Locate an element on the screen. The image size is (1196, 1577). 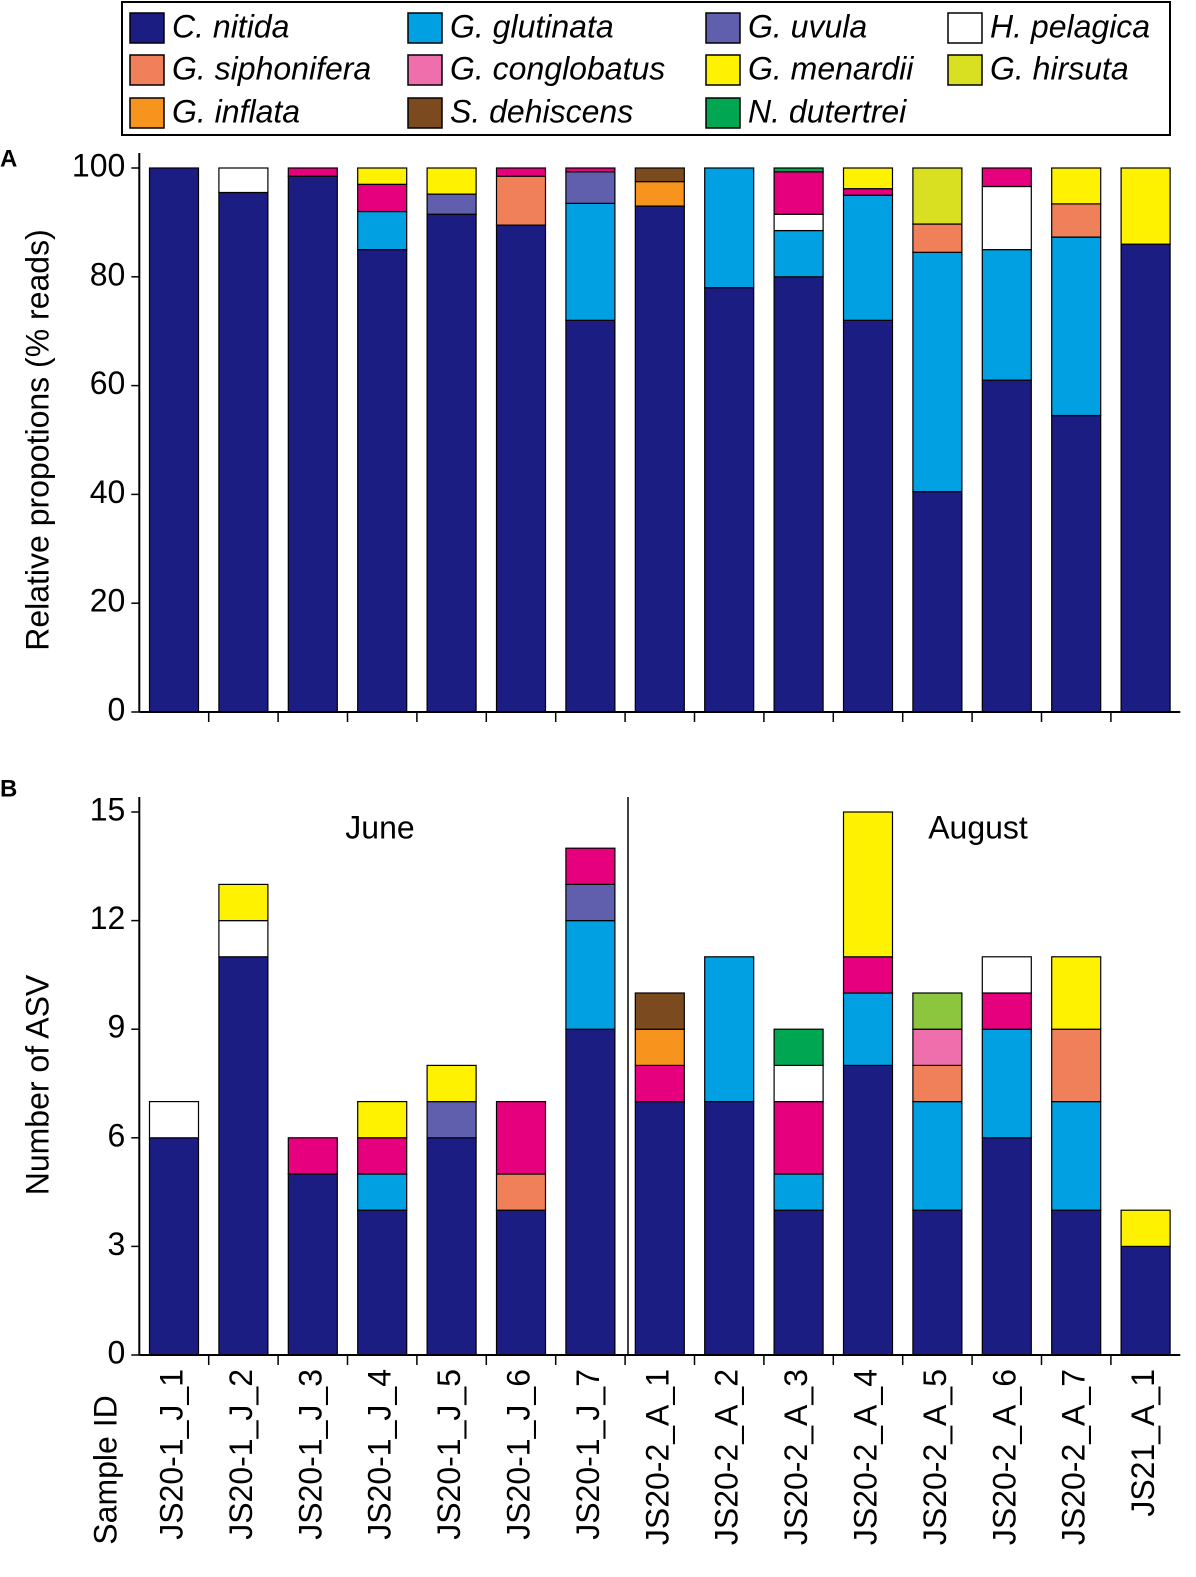
panel-label: A is located at coordinates (8, 158).